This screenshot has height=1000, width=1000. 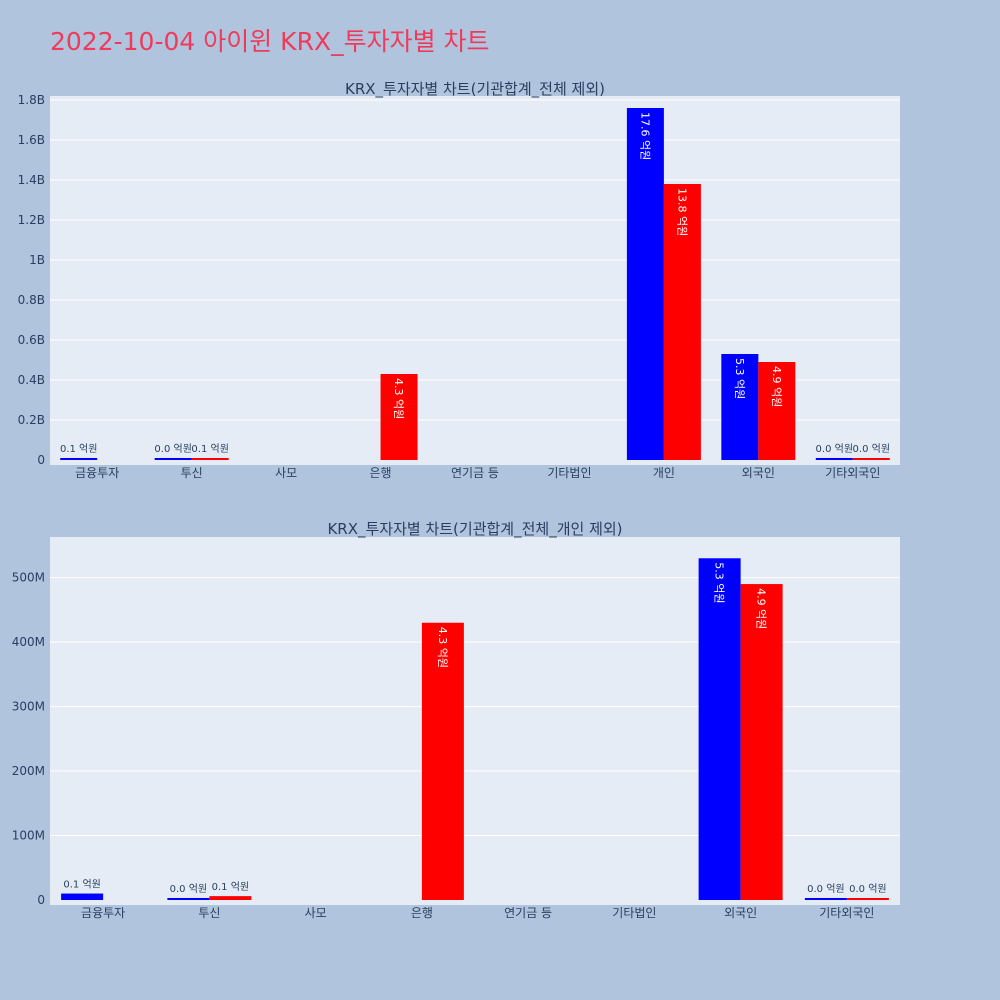 What do you see at coordinates (31, 140) in the screenshot?
I see `y-tick-label: 1.6B` at bounding box center [31, 140].